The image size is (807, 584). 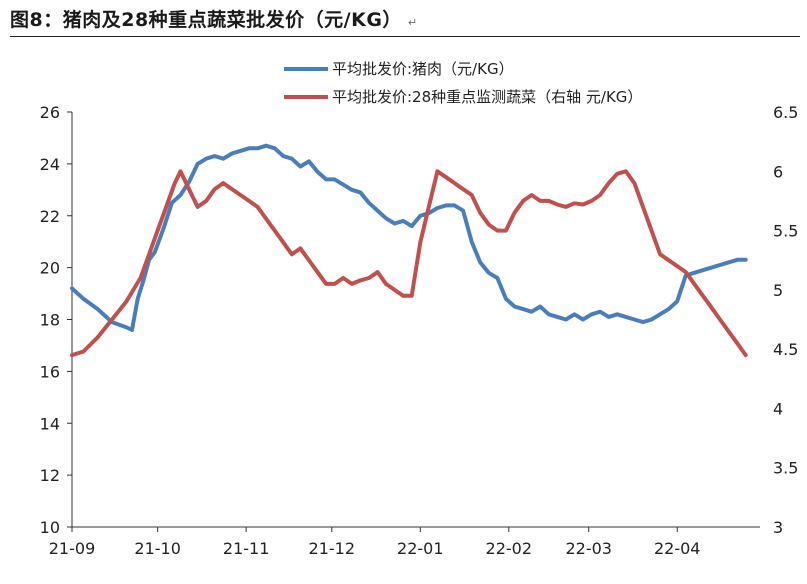 What do you see at coordinates (785, 231) in the screenshot?
I see `right-tick-label: 5.5` at bounding box center [785, 231].